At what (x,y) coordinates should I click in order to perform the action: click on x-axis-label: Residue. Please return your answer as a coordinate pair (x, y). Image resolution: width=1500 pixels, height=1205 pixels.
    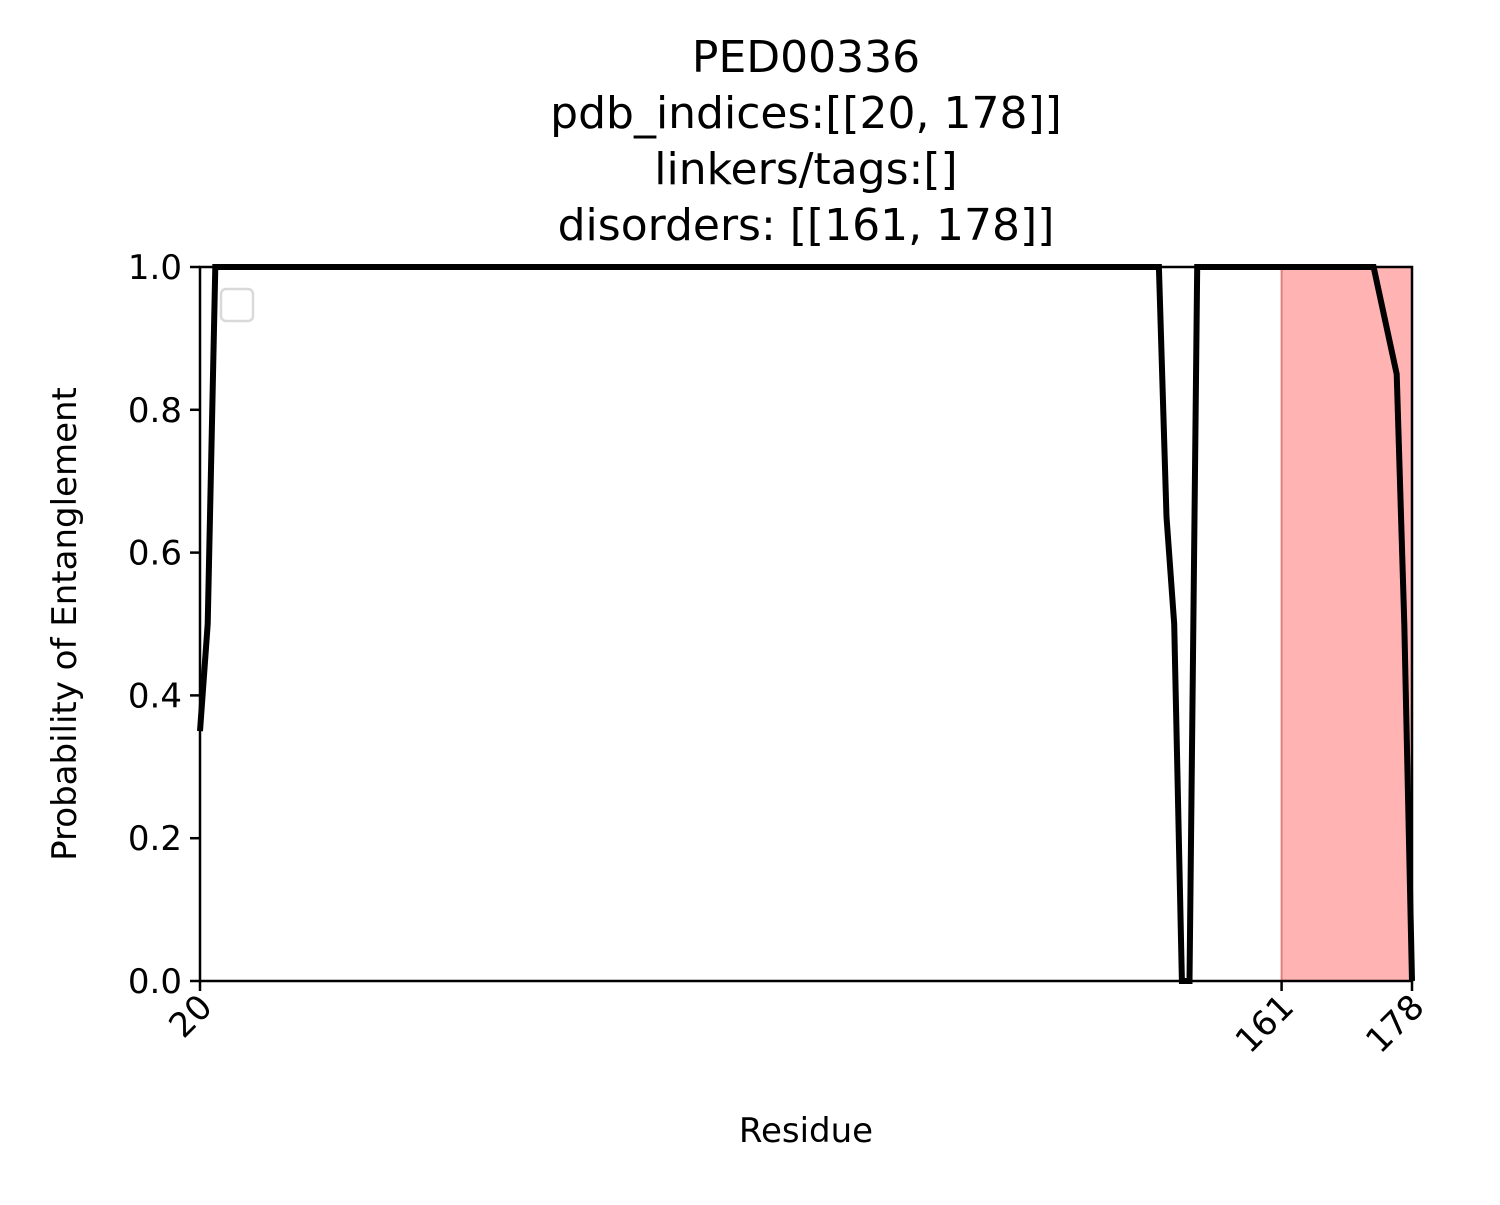
    Looking at the image, I should click on (806, 1131).